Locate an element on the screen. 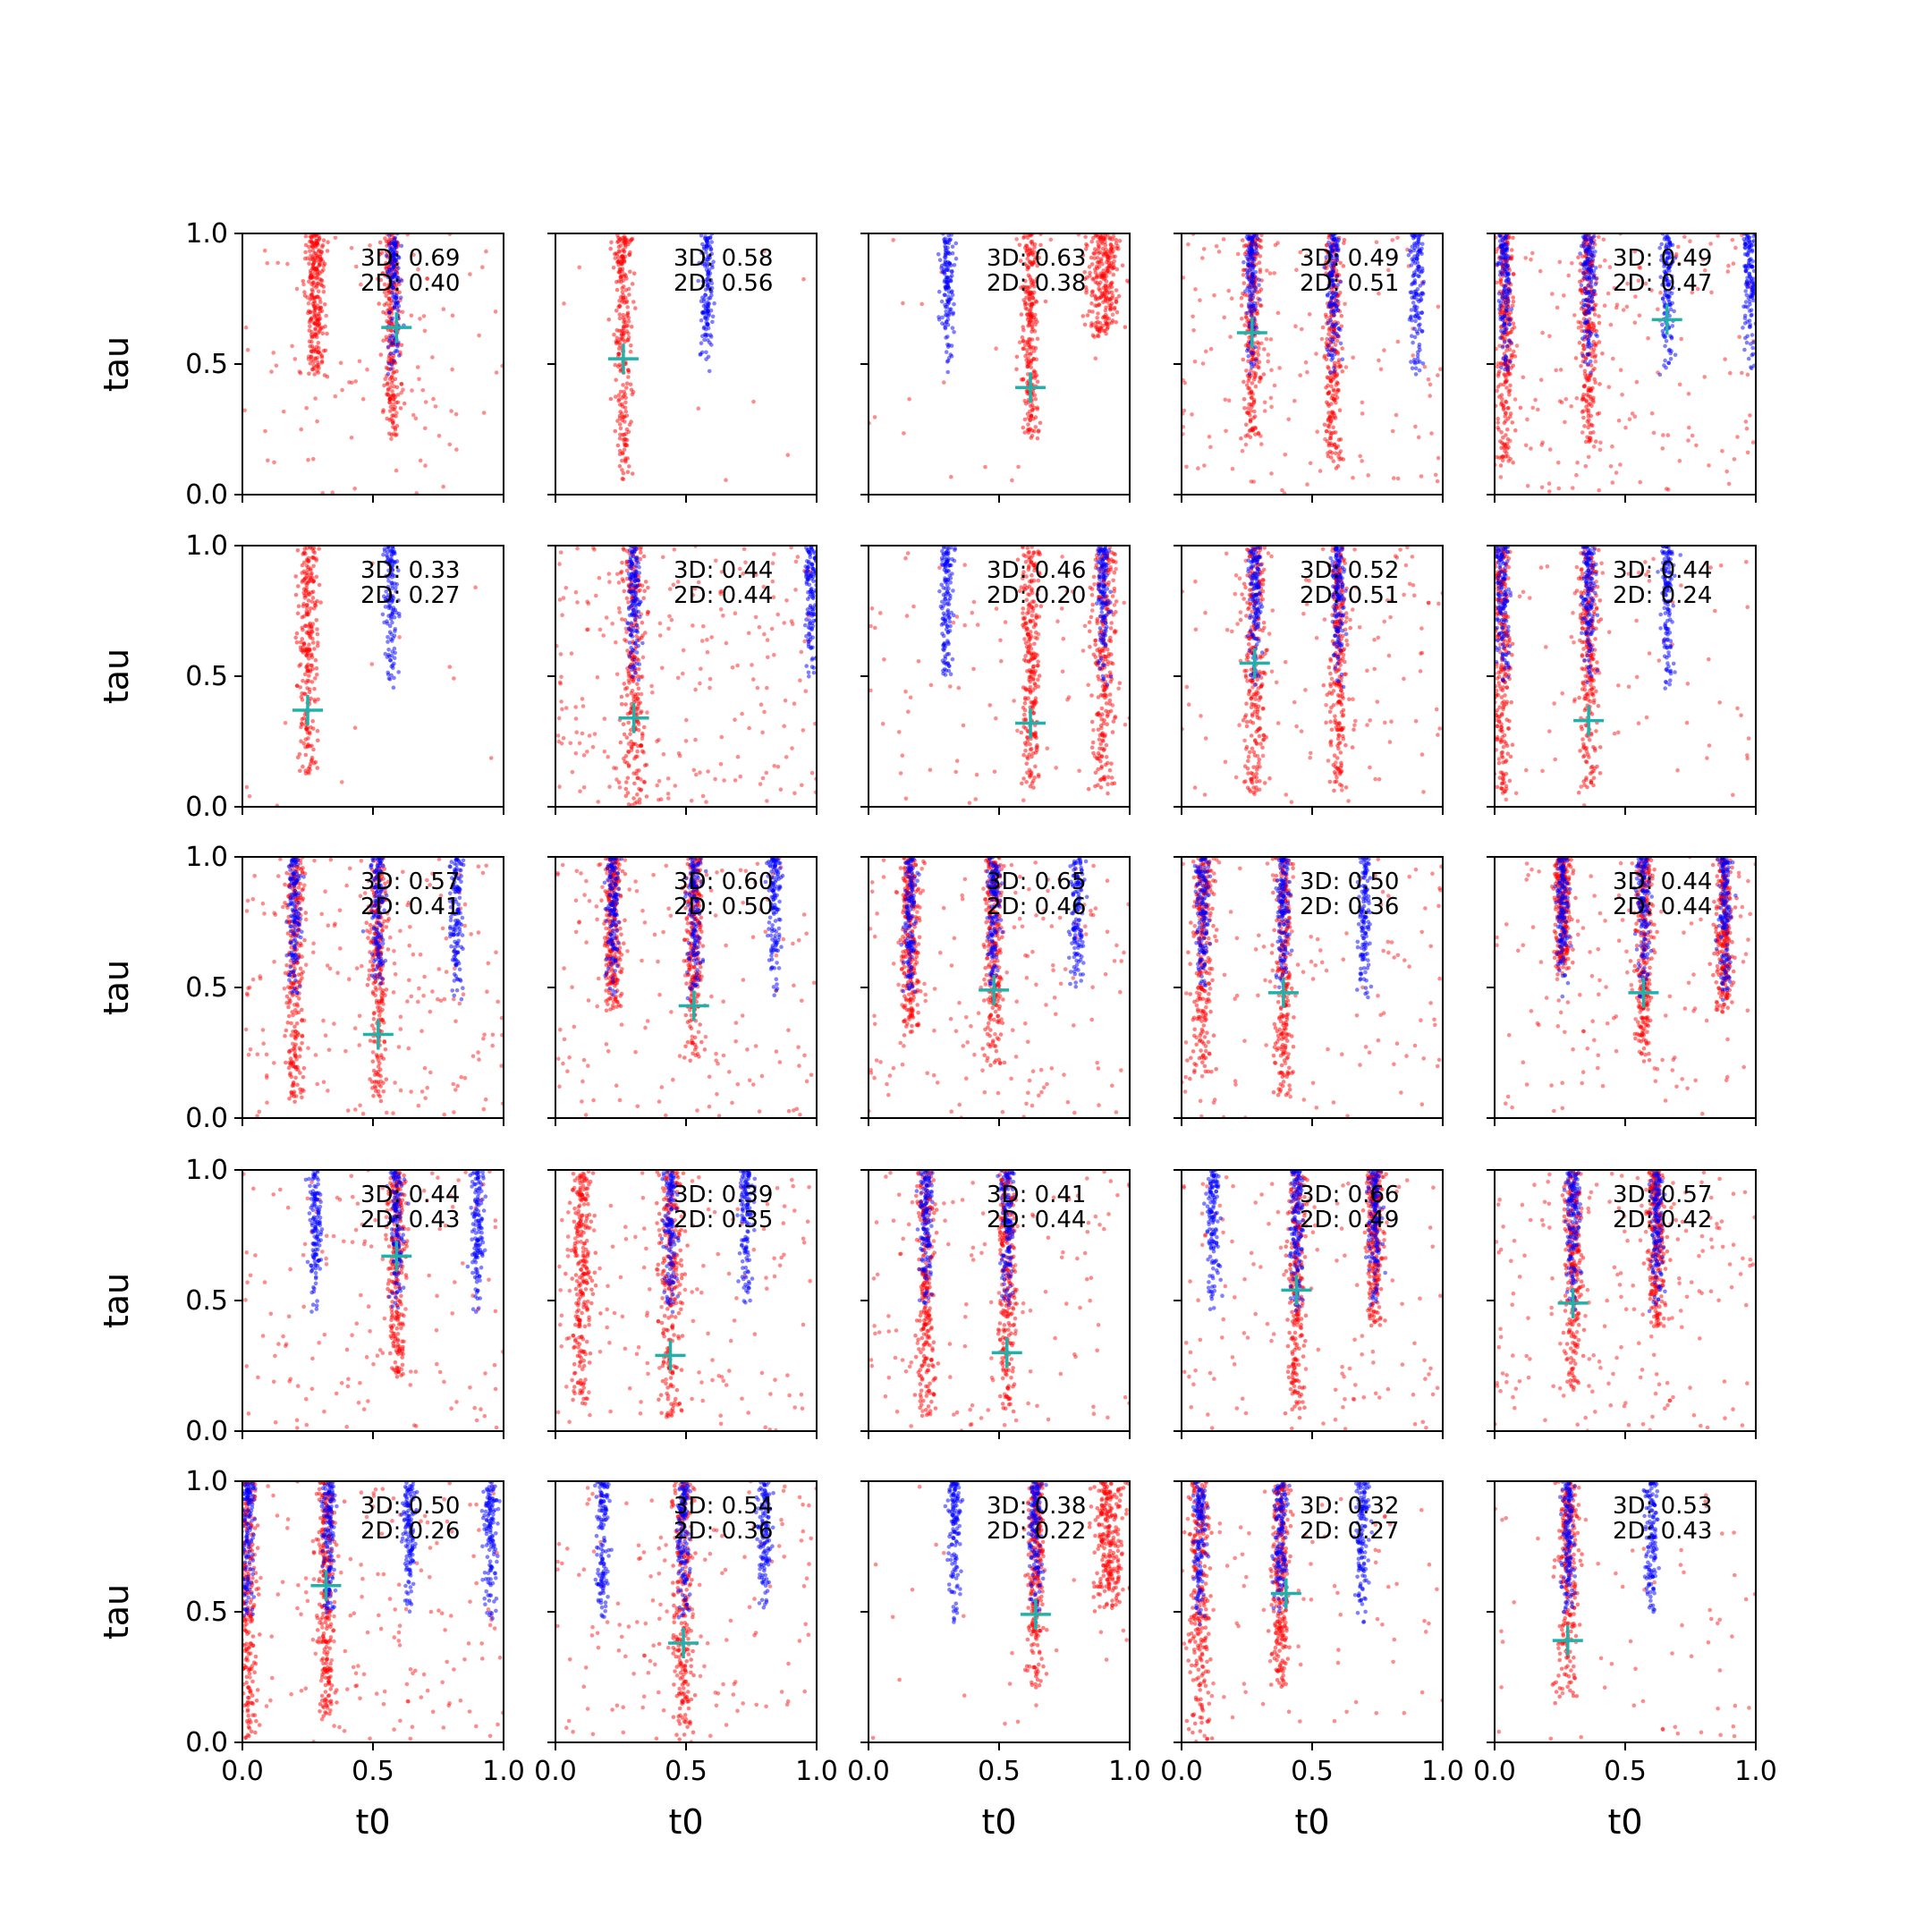 The width and height of the screenshot is (1932, 1932). y-axis-label: tau is located at coordinates (116, 676).